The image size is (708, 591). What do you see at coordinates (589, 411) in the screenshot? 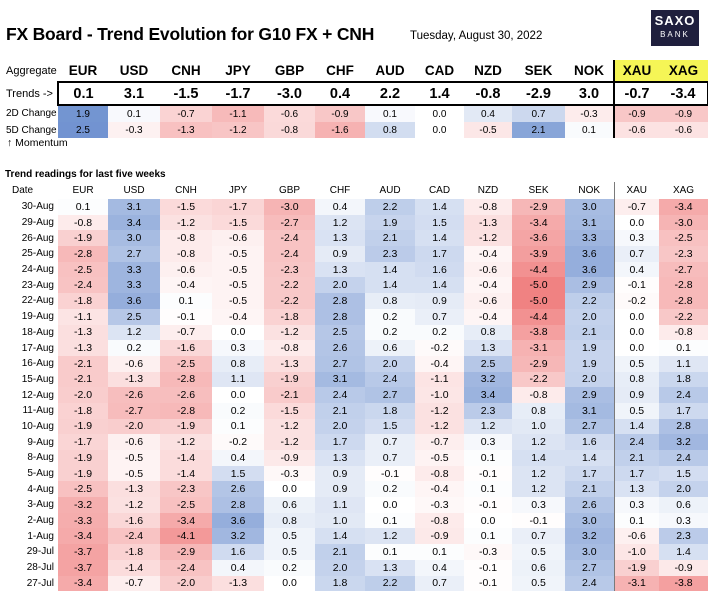
I see `history-cell-nok: 3.1` at bounding box center [589, 411].